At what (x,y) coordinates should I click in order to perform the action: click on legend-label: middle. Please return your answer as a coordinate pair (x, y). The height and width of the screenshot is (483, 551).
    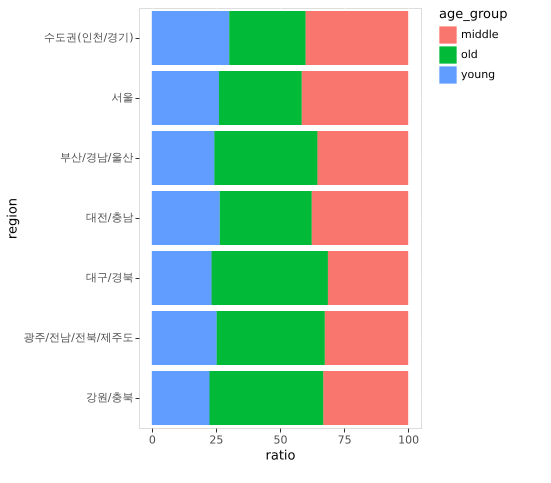
    Looking at the image, I should click on (480, 34).